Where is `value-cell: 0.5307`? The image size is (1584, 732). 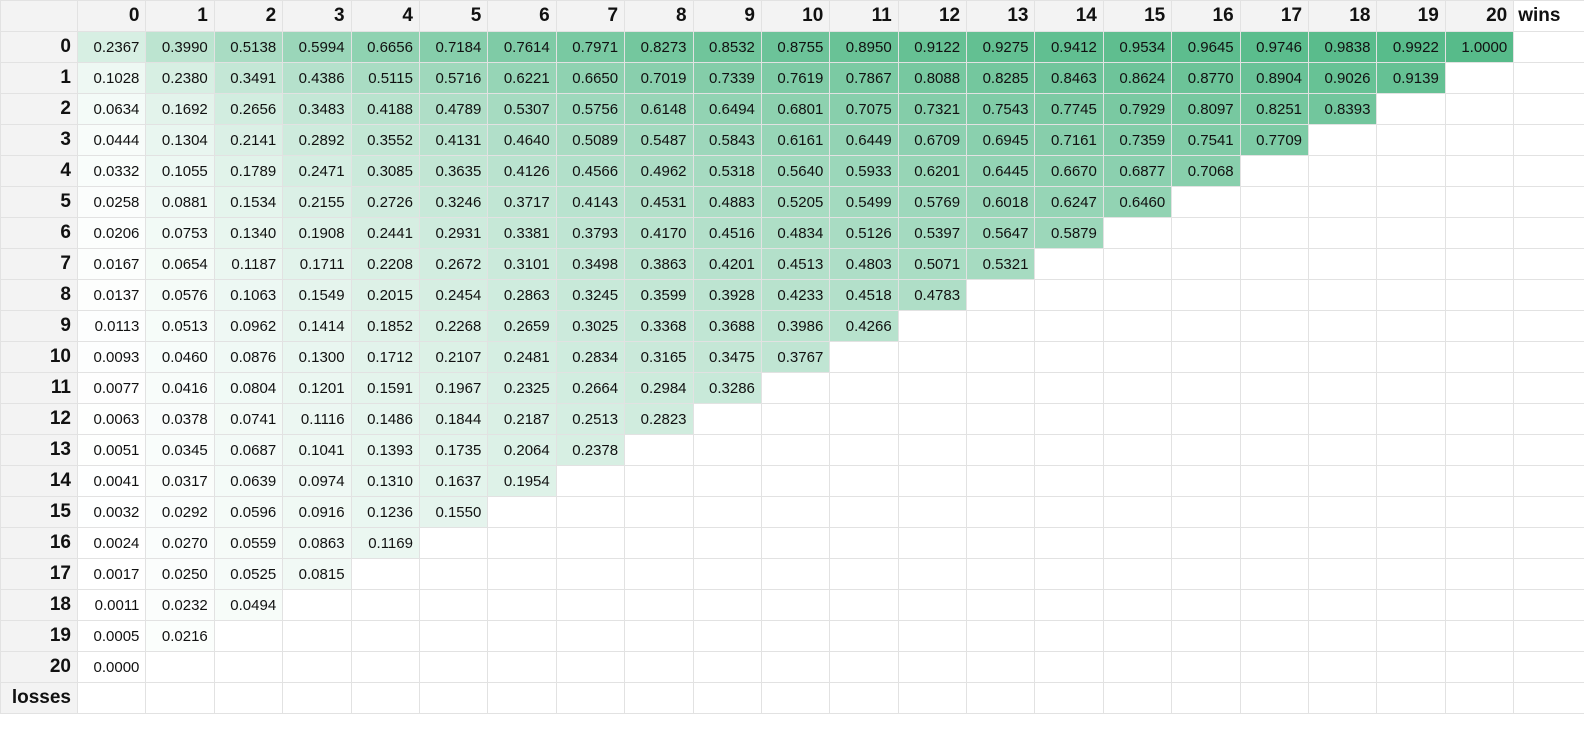 value-cell: 0.5307 is located at coordinates (522, 109).